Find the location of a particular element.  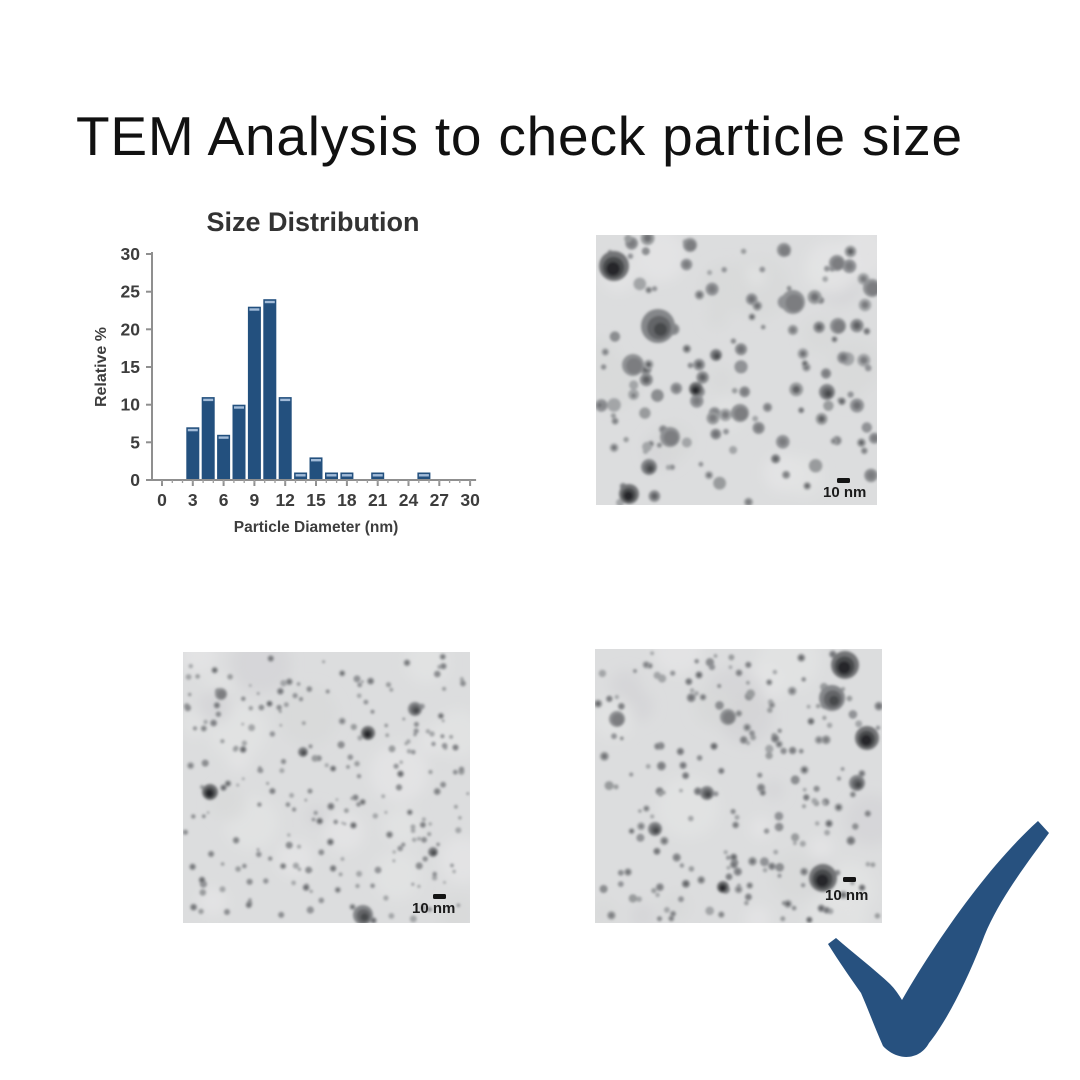

svg-text: 18 is located at coordinates (347, 500).